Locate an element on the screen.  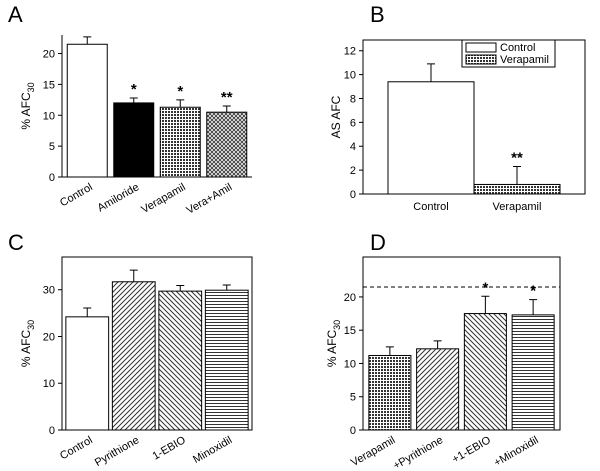
y-tick-label: 12 is located at coordinates (350, 52).